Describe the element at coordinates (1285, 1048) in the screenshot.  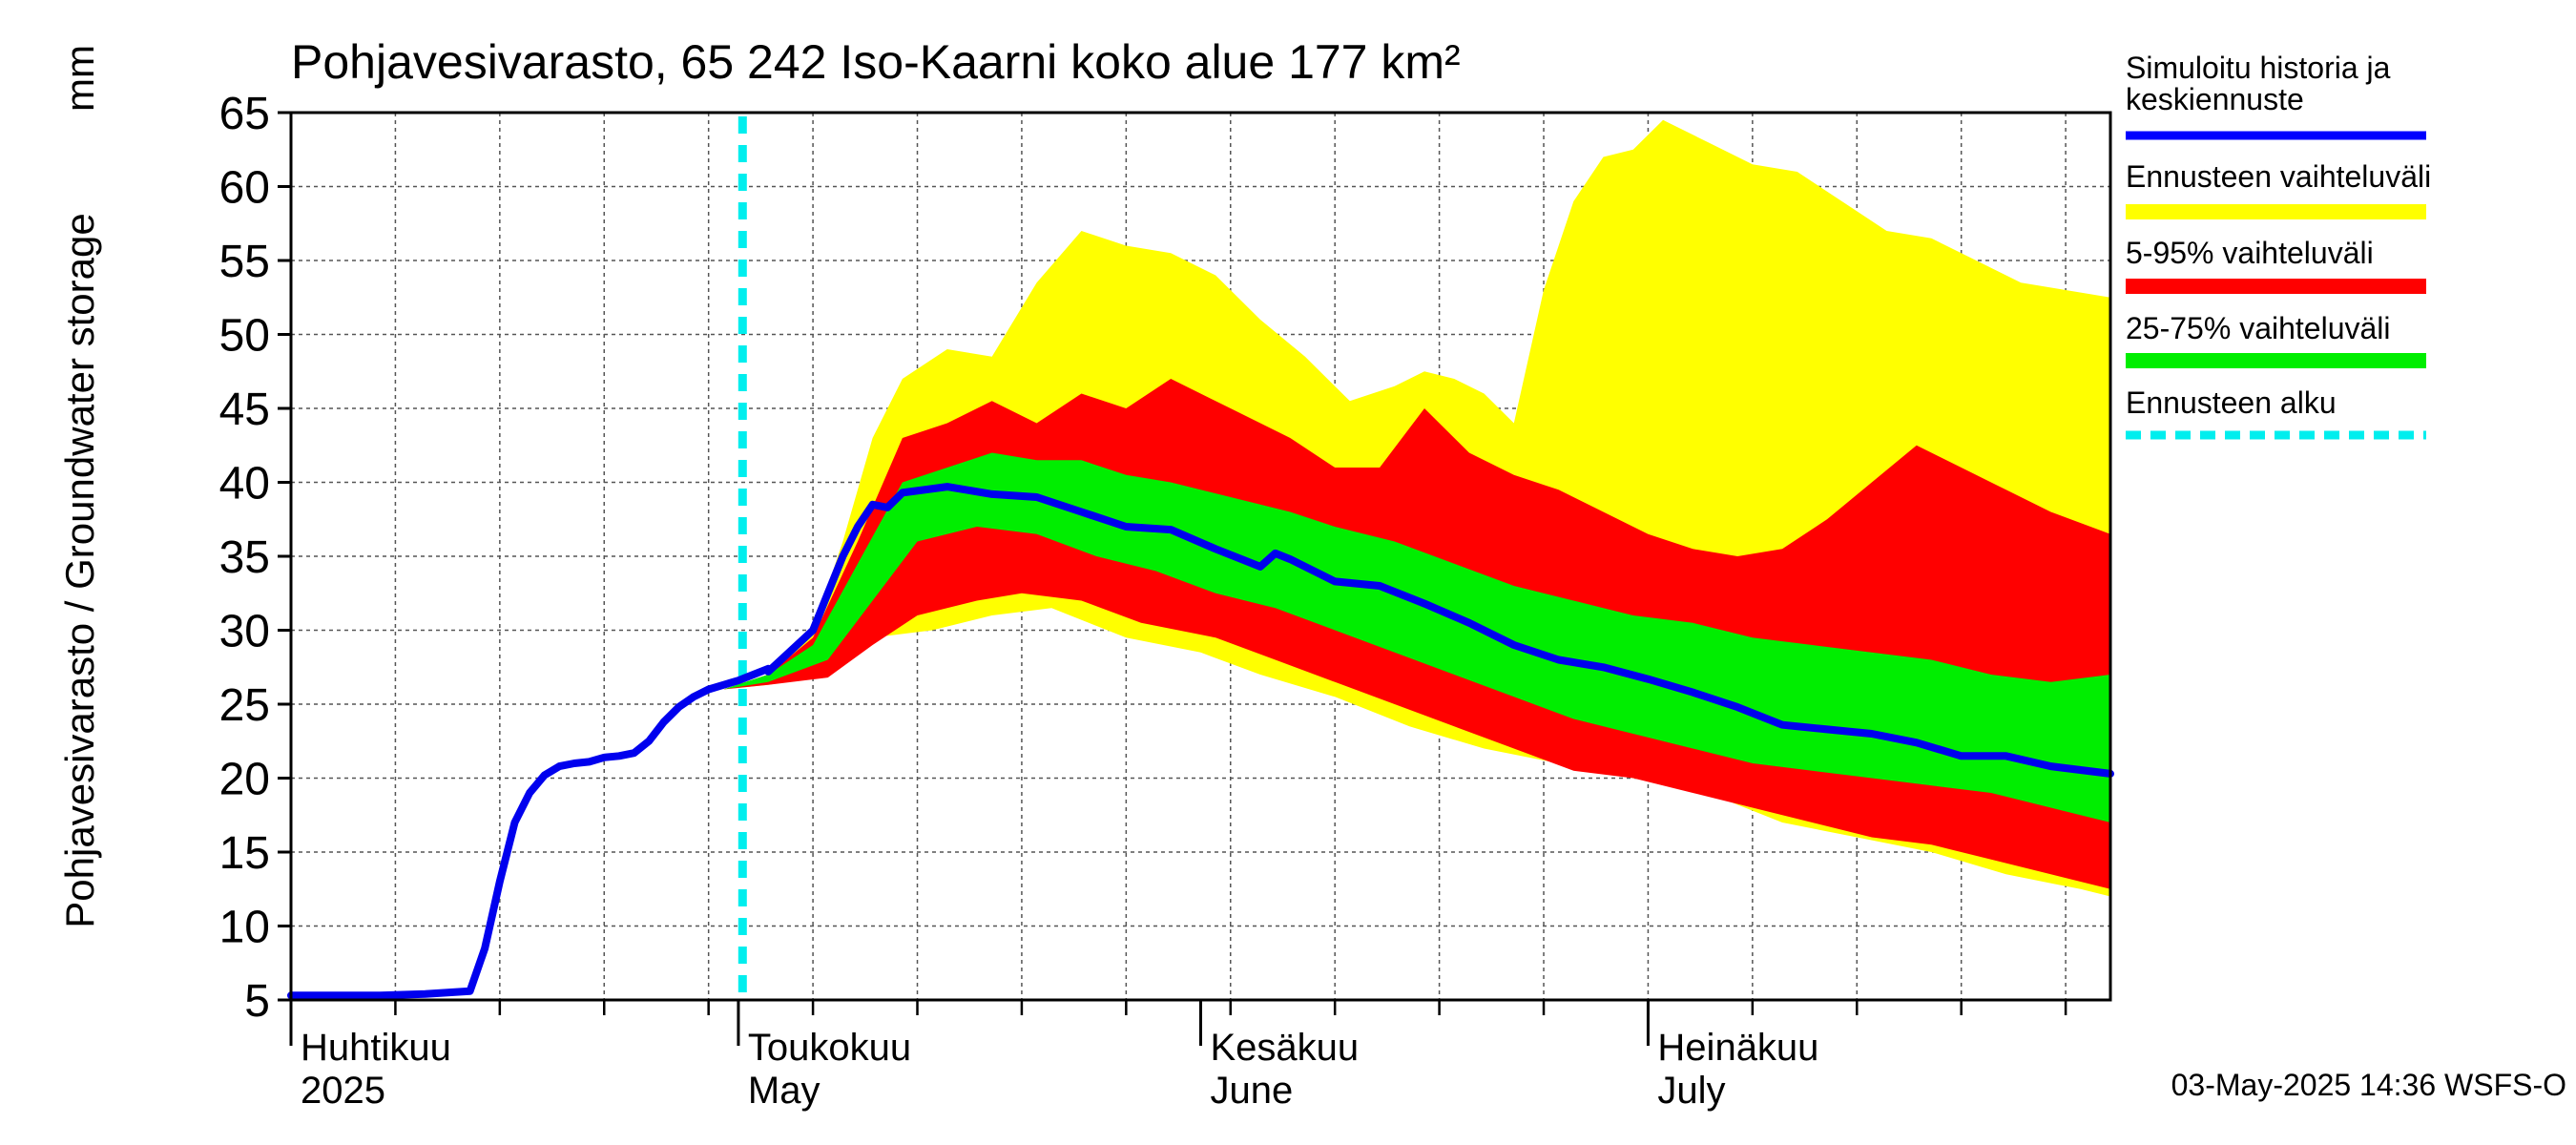
I see `month-label-fi-2: Kesäkuu` at that location.